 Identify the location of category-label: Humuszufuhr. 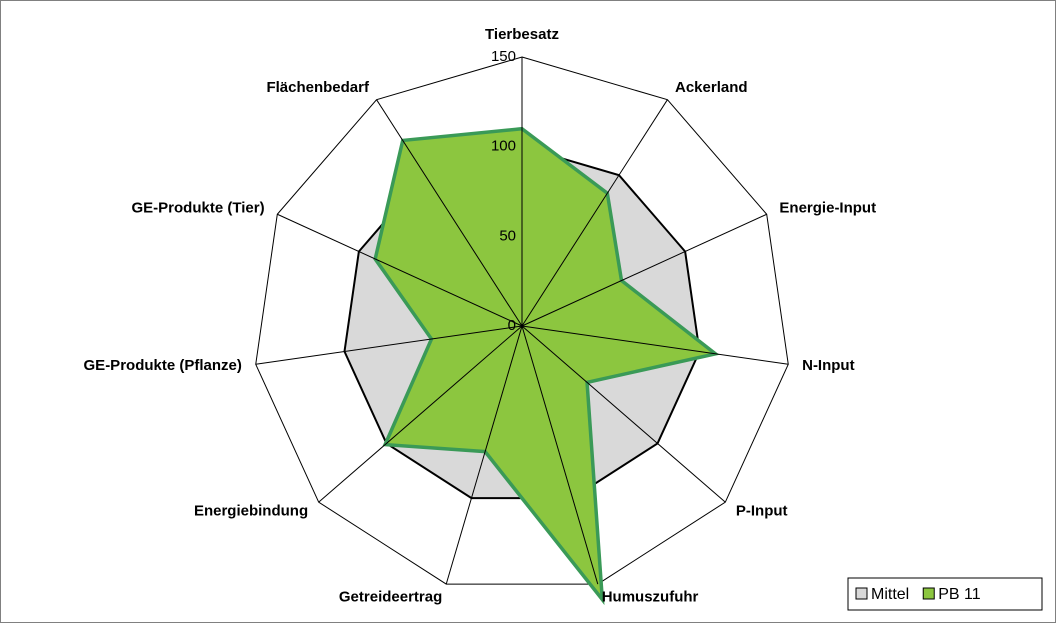
(650, 597).